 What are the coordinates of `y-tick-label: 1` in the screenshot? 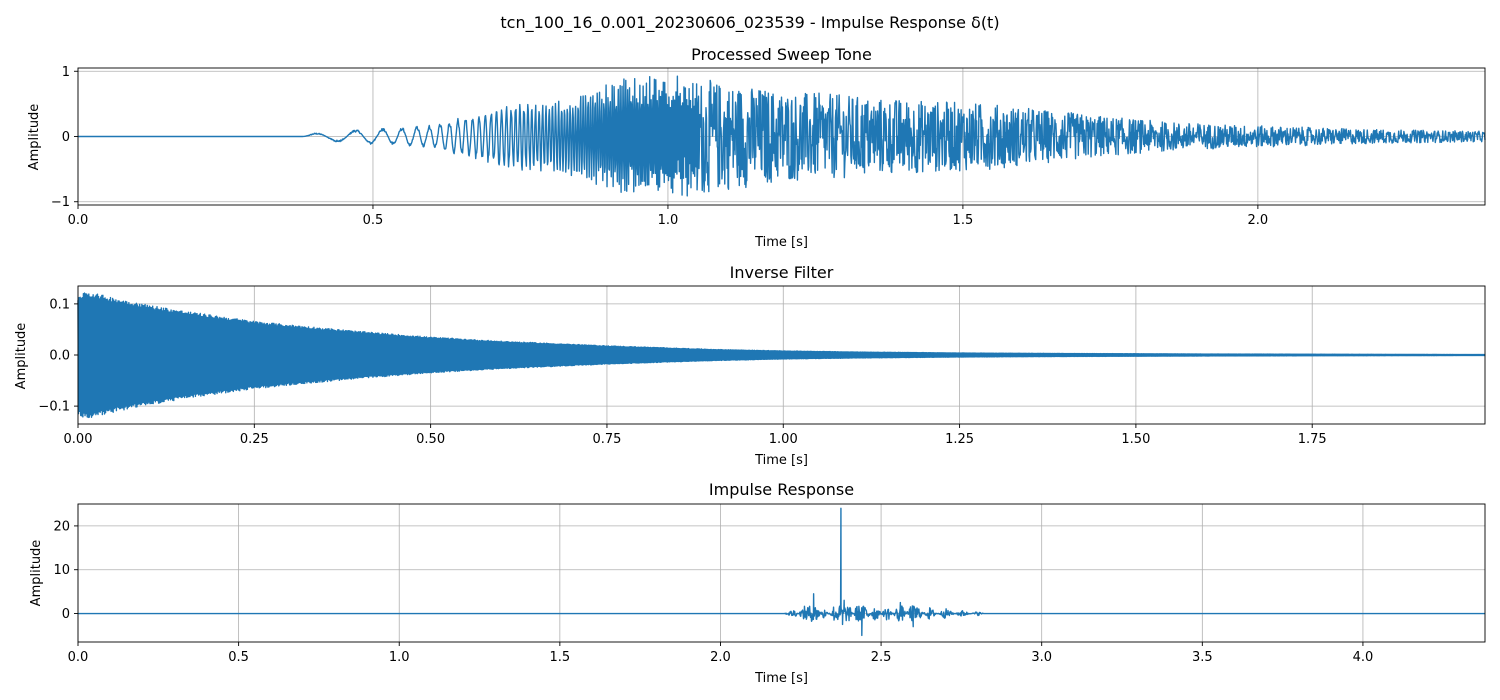 It's located at (66, 72).